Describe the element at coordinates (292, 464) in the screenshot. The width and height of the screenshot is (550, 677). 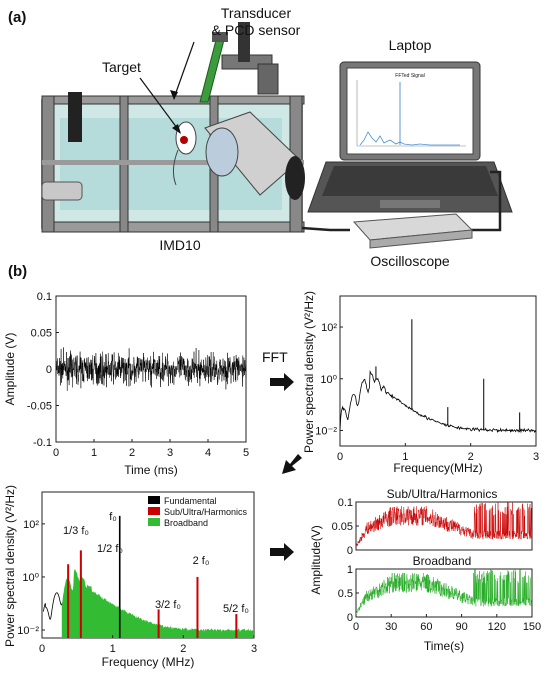
I see `classification-arrow` at that location.